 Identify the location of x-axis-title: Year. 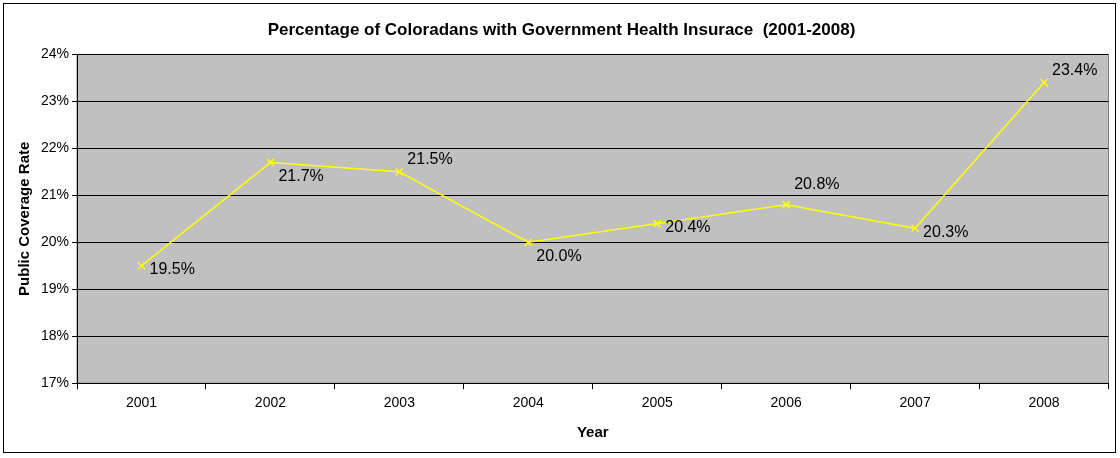
(592, 432).